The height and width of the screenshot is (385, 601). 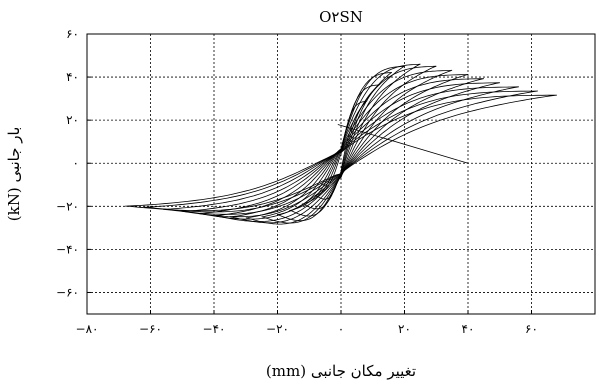 I want to click on x-tick-label: −۴۰, so click(x=214, y=329).